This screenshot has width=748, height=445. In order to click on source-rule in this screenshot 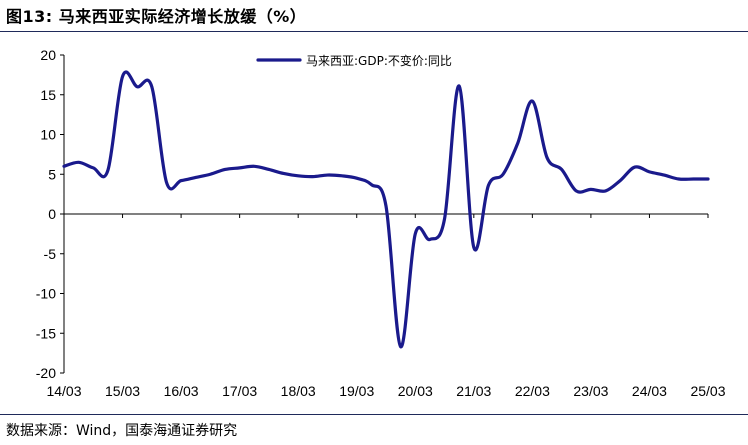, I will do `click(374, 414)`.